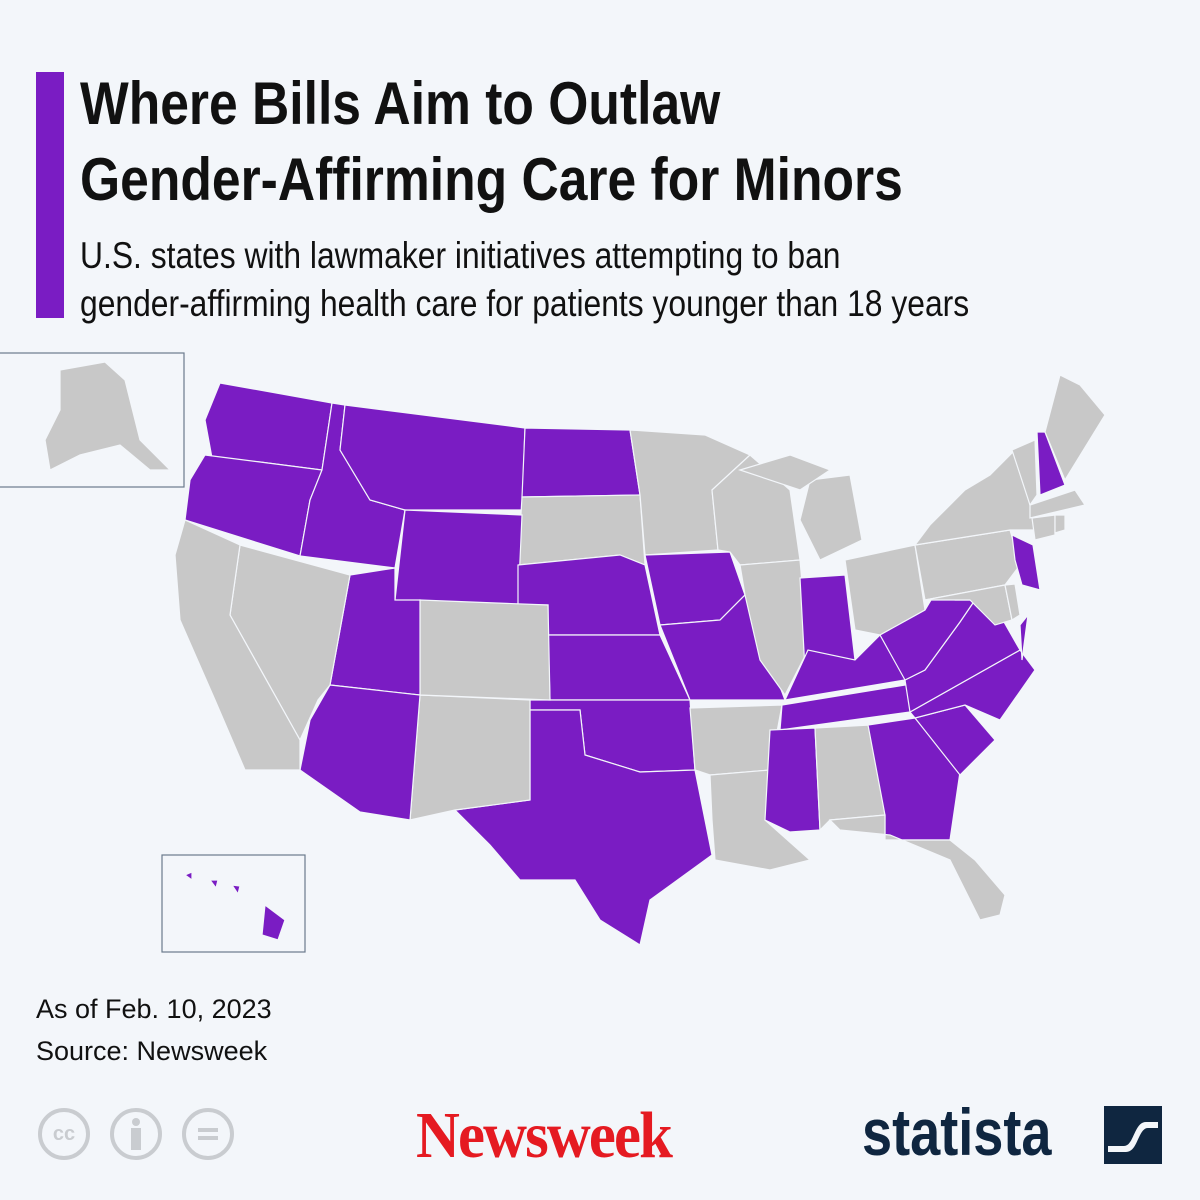 The image size is (1200, 1200). I want to click on state-ca, so click(237, 645).